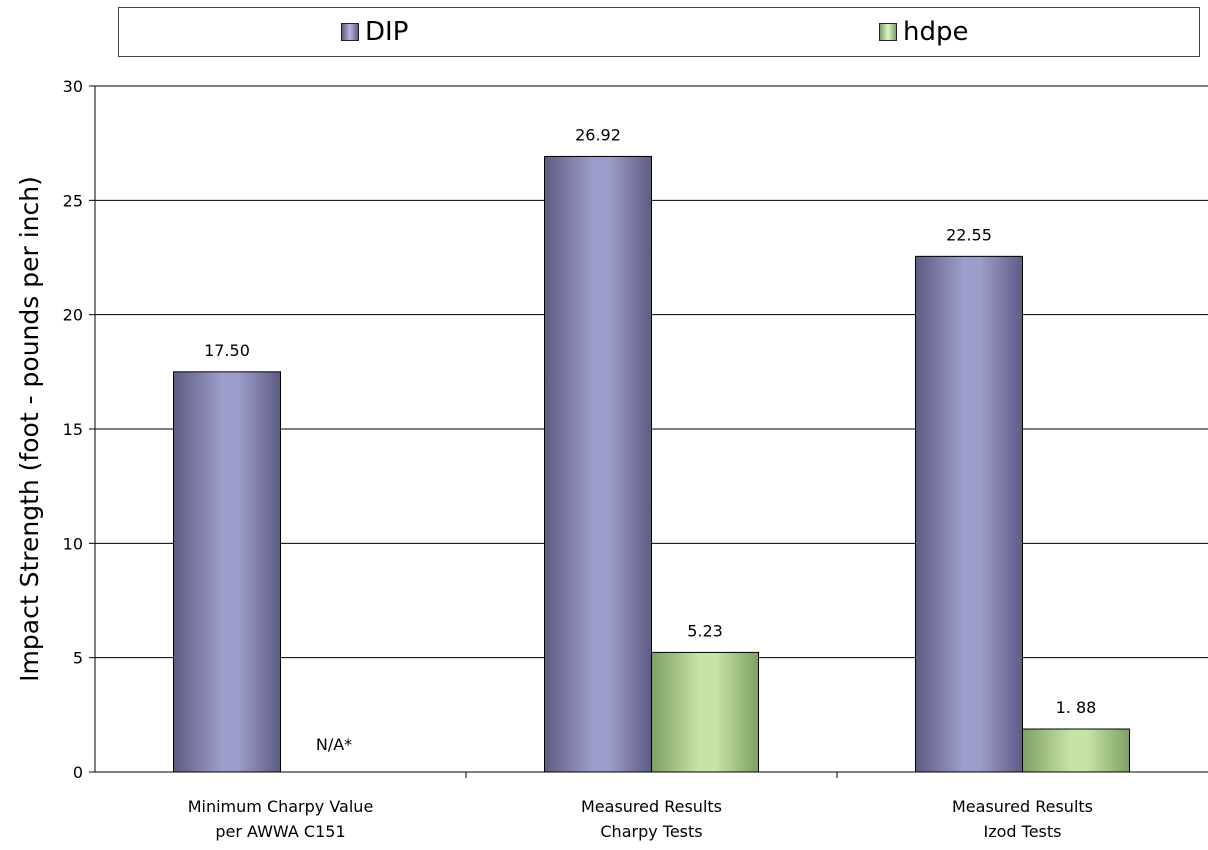  I want to click on data-label: 17.50, so click(227, 350).